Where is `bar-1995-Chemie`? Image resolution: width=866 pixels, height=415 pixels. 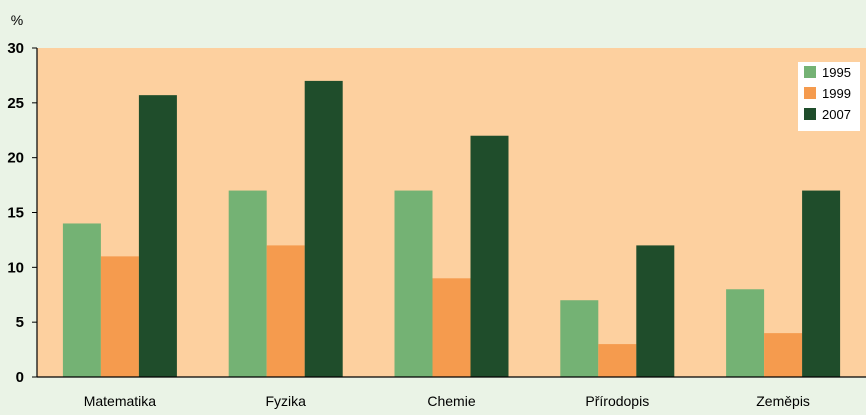
bar-1995-Chemie is located at coordinates (413, 283).